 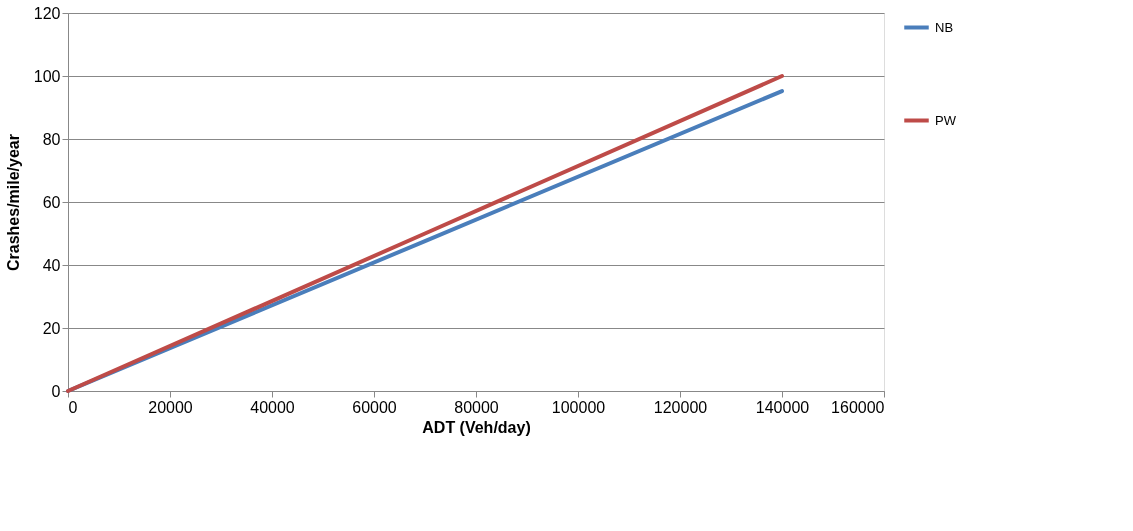 I want to click on y-tick-label: 60, so click(x=51, y=202).